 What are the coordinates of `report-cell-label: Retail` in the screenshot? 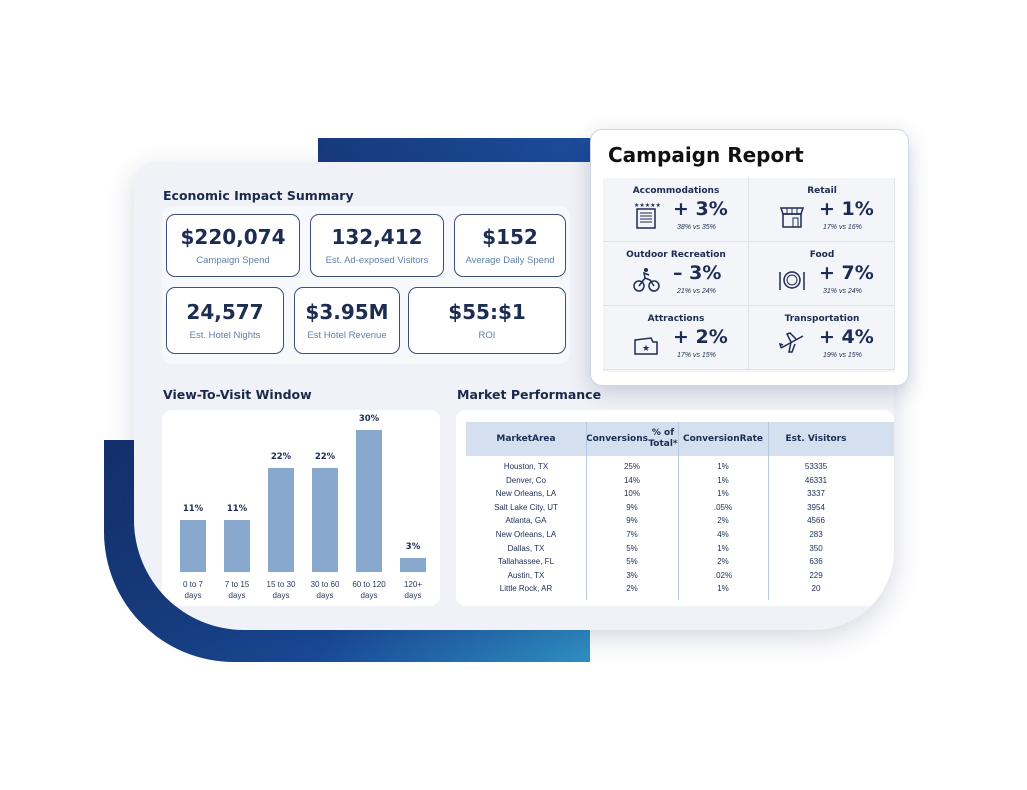 It's located at (822, 191).